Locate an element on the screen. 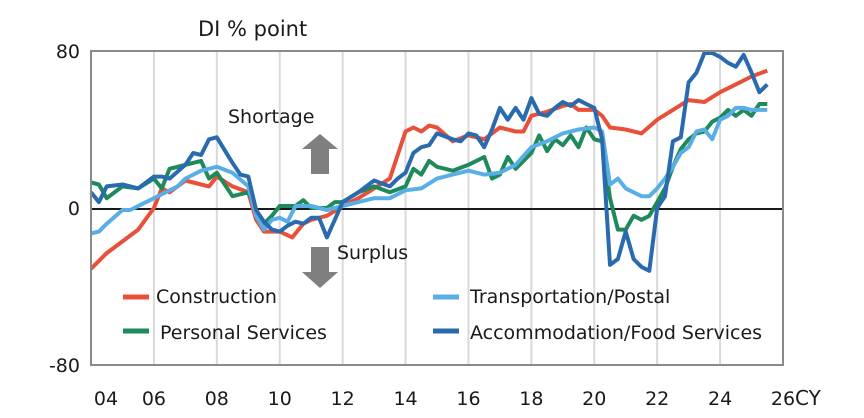 The height and width of the screenshot is (418, 864). x-tick-label: 26 is located at coordinates (783, 399).